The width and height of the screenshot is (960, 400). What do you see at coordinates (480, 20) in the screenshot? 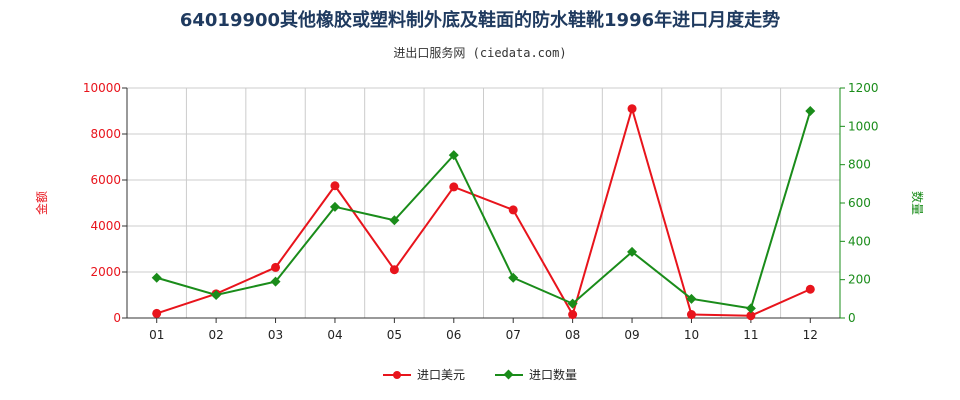
I see `chart-title: 64019900其他橡胶或塑料制外底及鞋面的防水鞋靴1996年进口月度走势` at bounding box center [480, 20].